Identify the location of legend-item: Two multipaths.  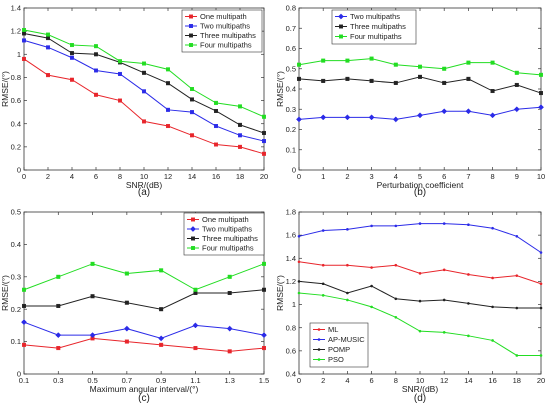
(219, 229).